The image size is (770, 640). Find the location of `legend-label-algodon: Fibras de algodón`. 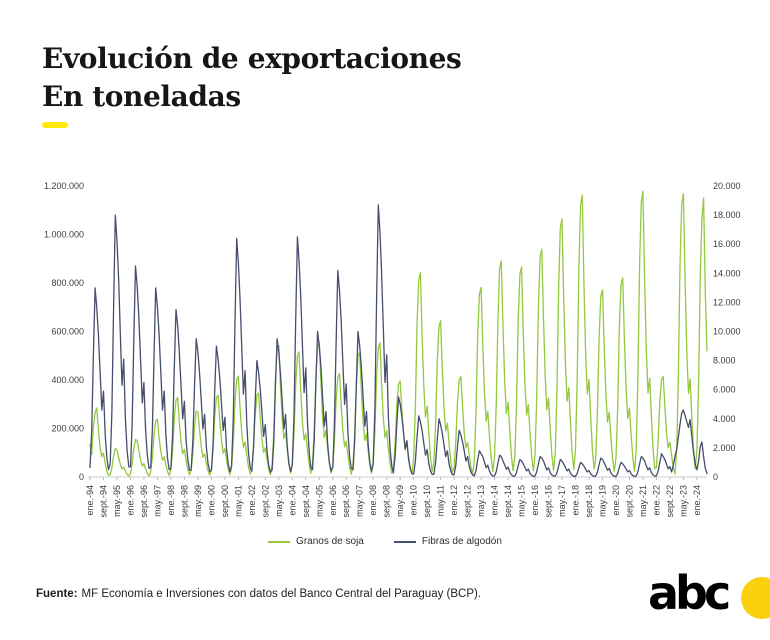

legend-label-algodon: Fibras de algodón is located at coordinates (461, 541).